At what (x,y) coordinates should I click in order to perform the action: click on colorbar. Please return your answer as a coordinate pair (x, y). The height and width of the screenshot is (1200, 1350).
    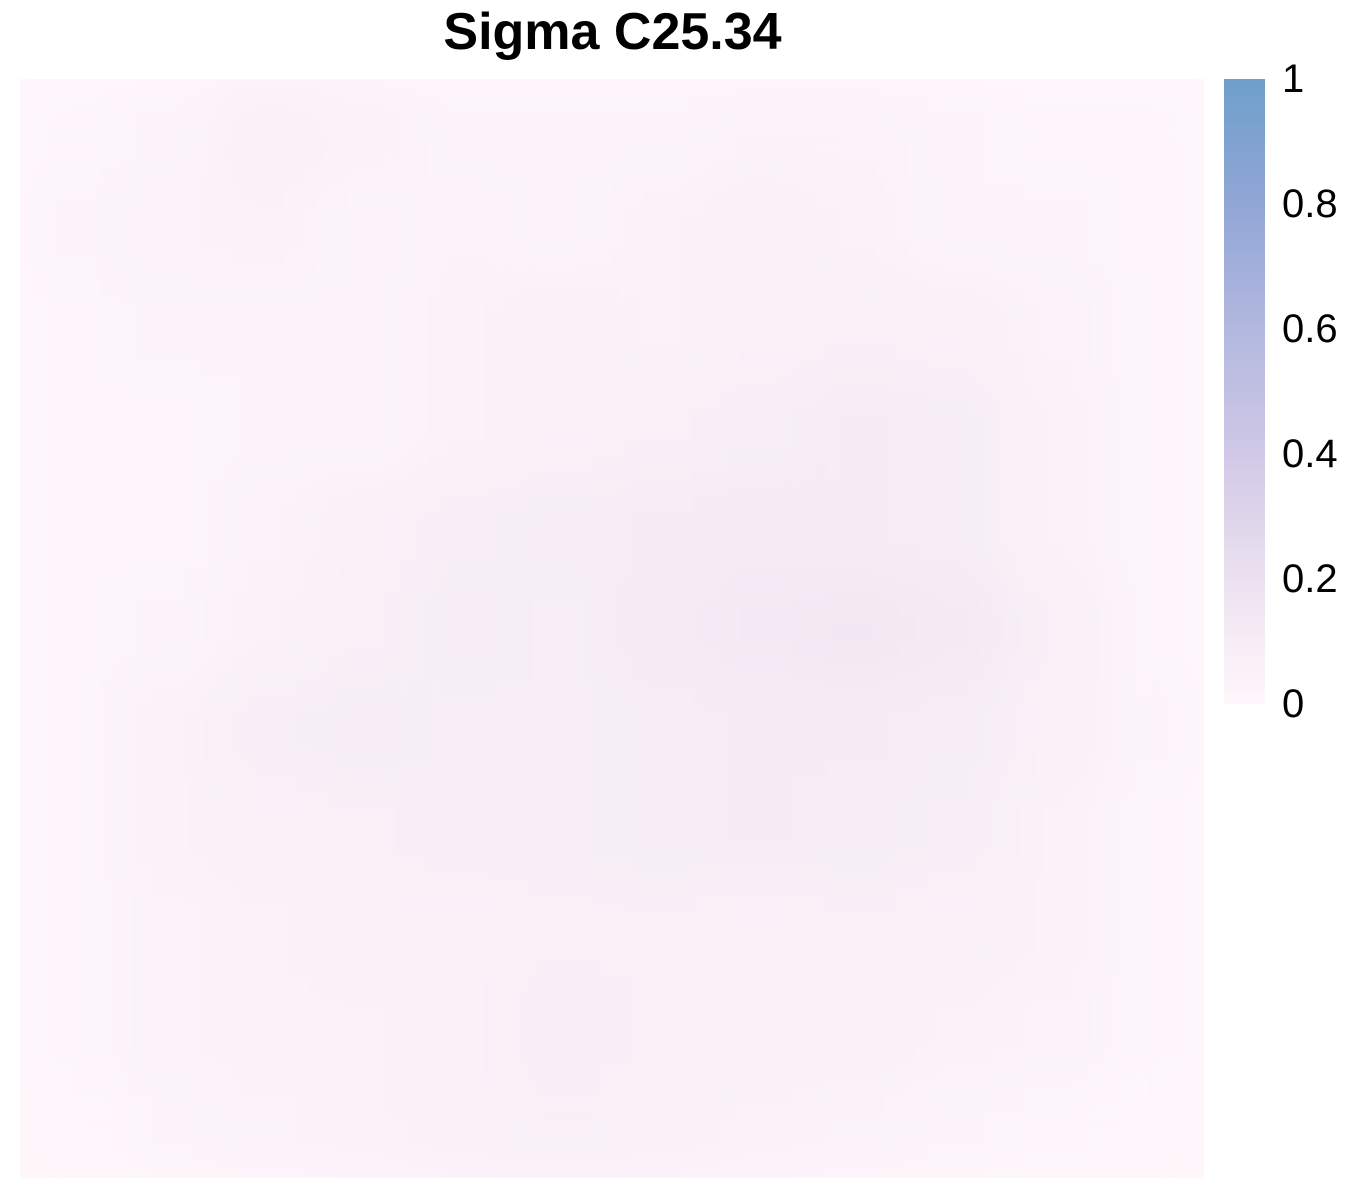
    Looking at the image, I should click on (1244, 391).